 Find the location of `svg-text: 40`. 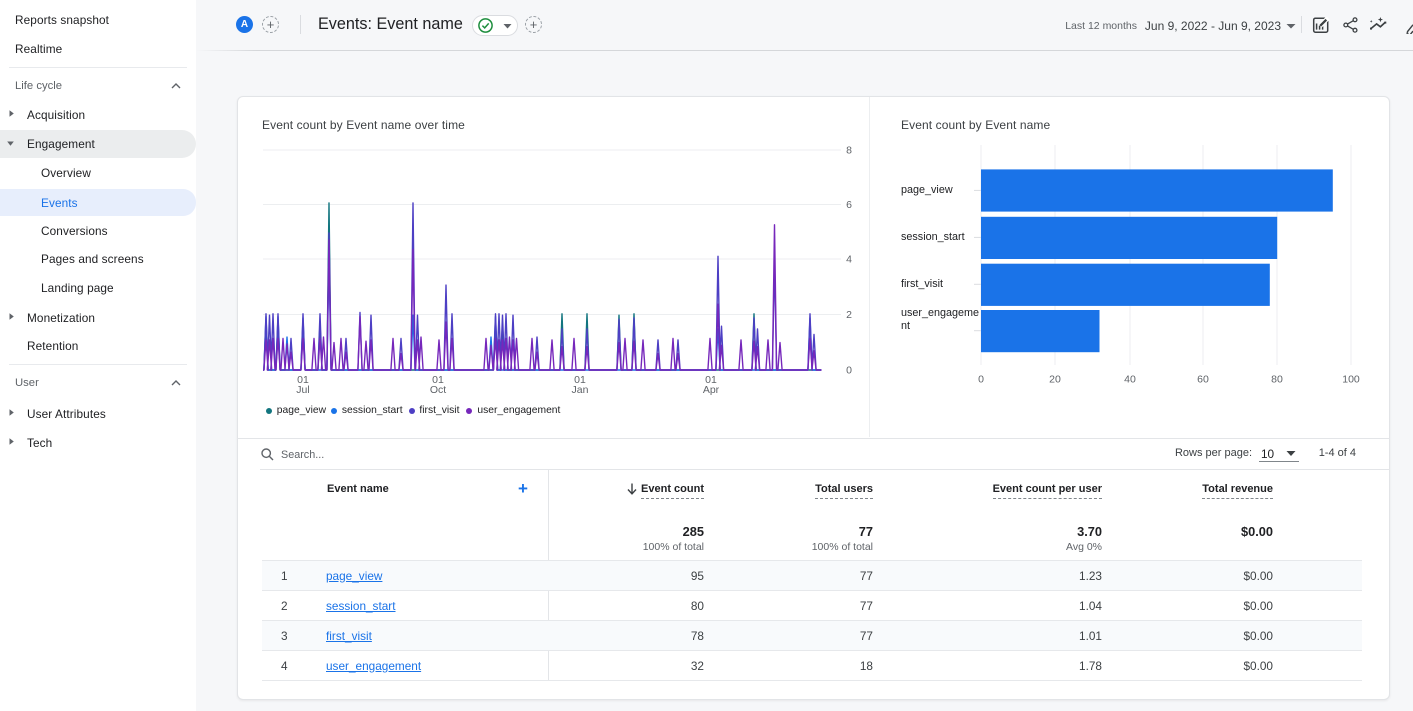

svg-text: 40 is located at coordinates (1130, 380).